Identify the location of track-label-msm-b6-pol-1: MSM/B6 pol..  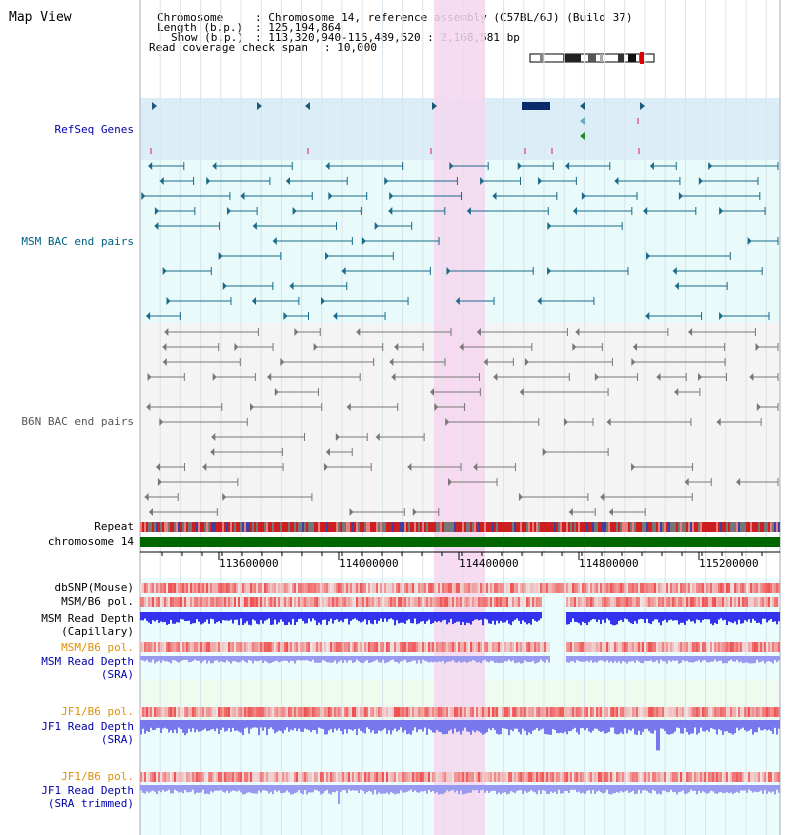
(97, 601).